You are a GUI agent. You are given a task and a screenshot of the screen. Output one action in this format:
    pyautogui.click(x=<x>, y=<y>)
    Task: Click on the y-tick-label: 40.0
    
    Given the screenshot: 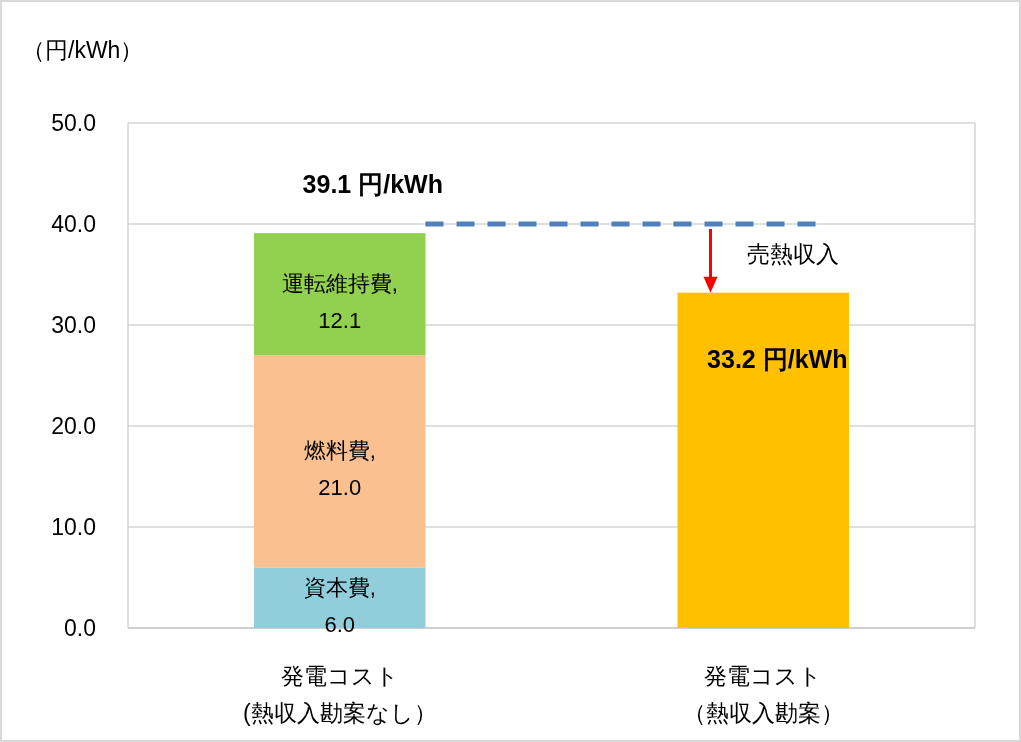 What is the action you would take?
    pyautogui.click(x=73, y=224)
    